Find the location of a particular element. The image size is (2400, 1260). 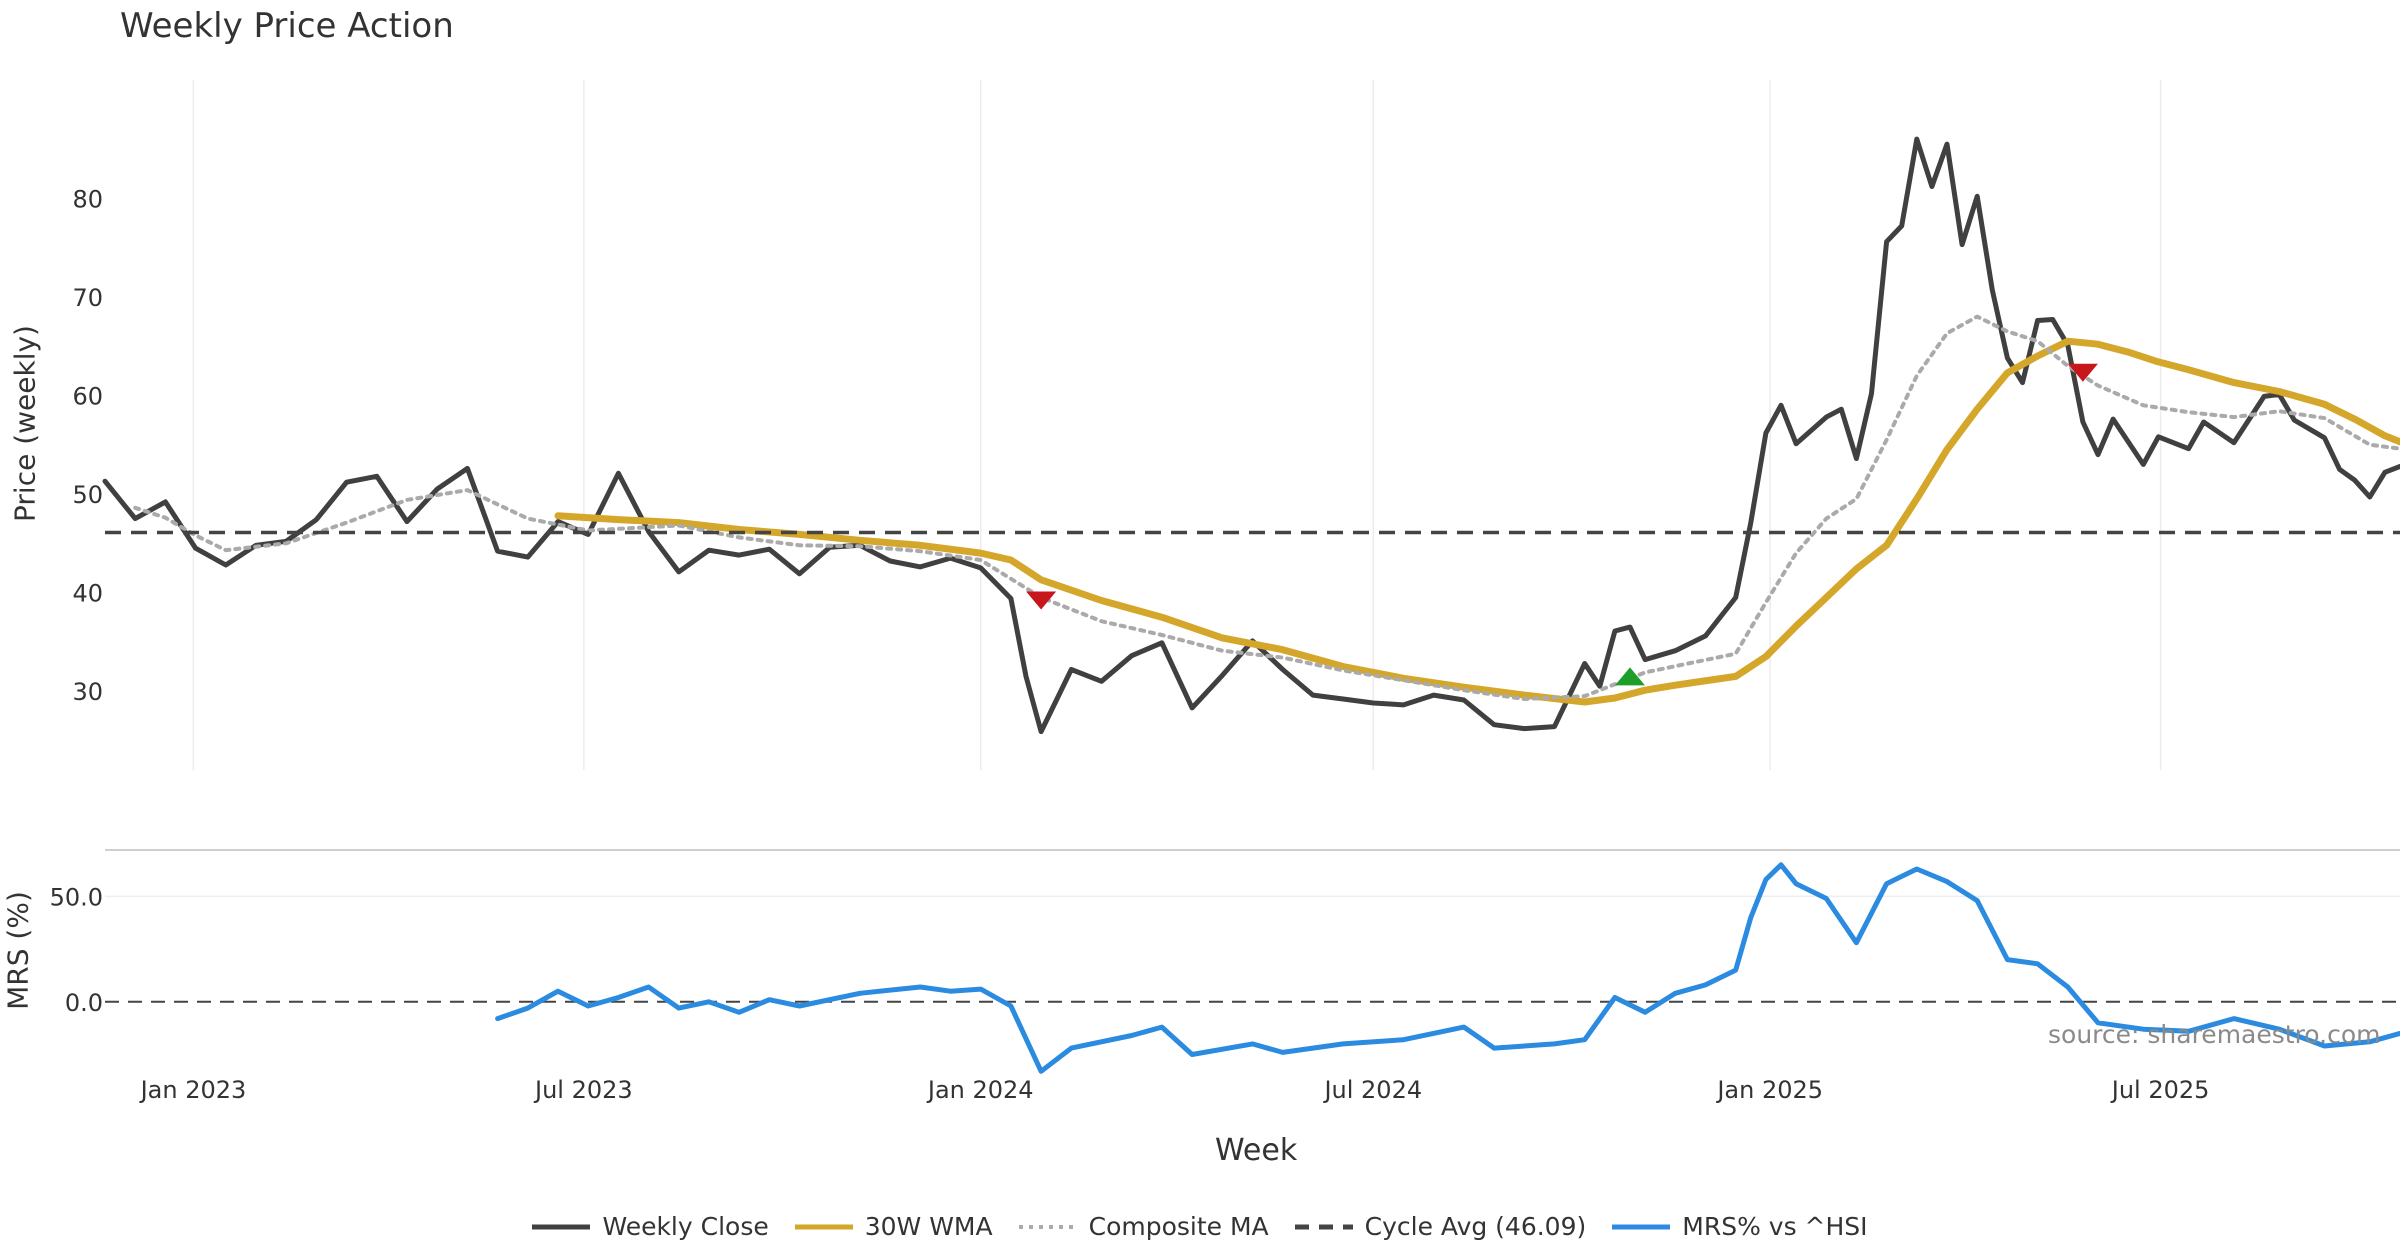

legend-item-2: Composite MA is located at coordinates (1143, 1226).